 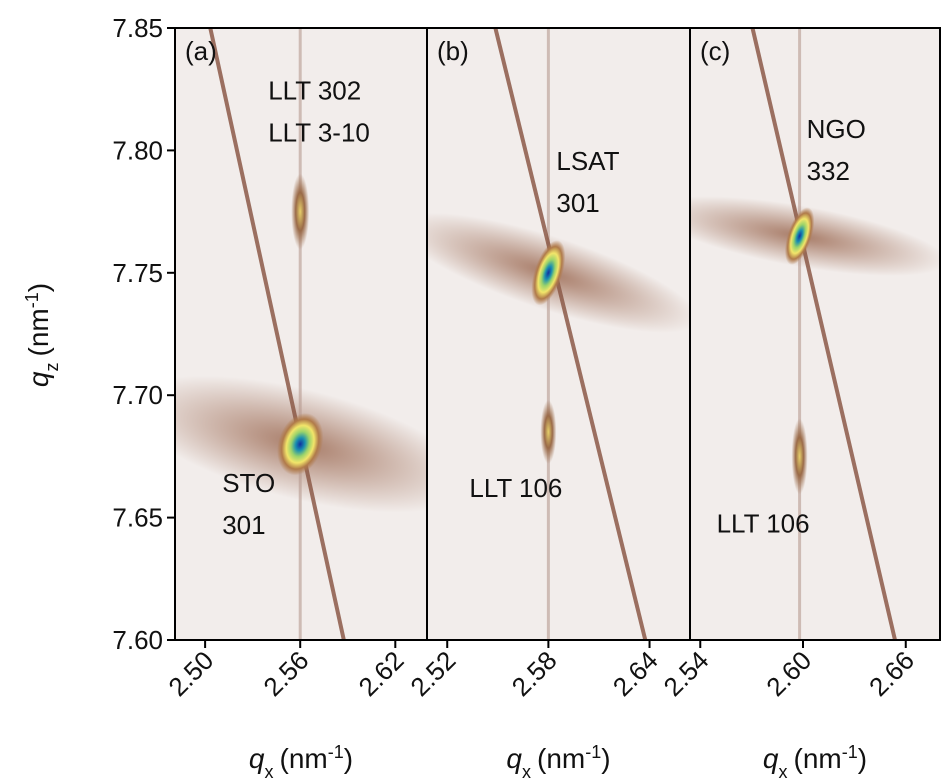 I want to click on y-axis-label-part: (nm, so click(x=38, y=332).